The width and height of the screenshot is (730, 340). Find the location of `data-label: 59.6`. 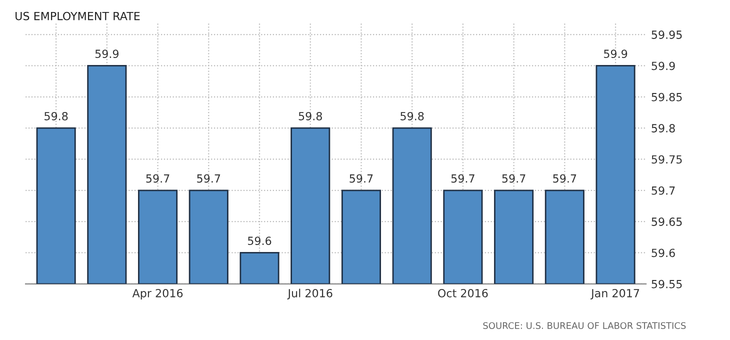

data-label: 59.6 is located at coordinates (260, 241).